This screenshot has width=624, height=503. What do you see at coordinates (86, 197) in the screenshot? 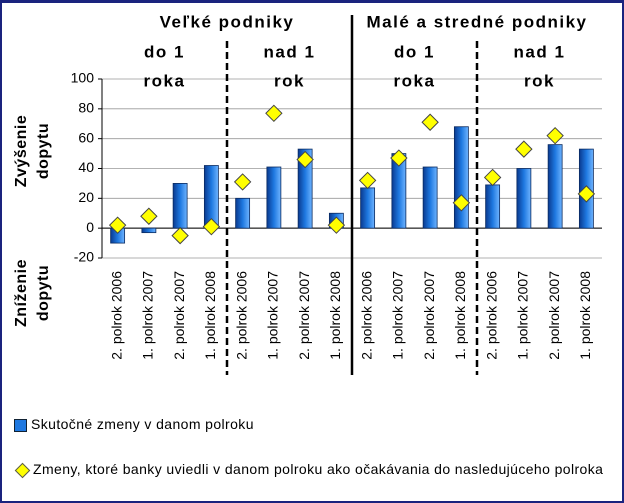
I see `y-tick-label: 20` at bounding box center [86, 197].